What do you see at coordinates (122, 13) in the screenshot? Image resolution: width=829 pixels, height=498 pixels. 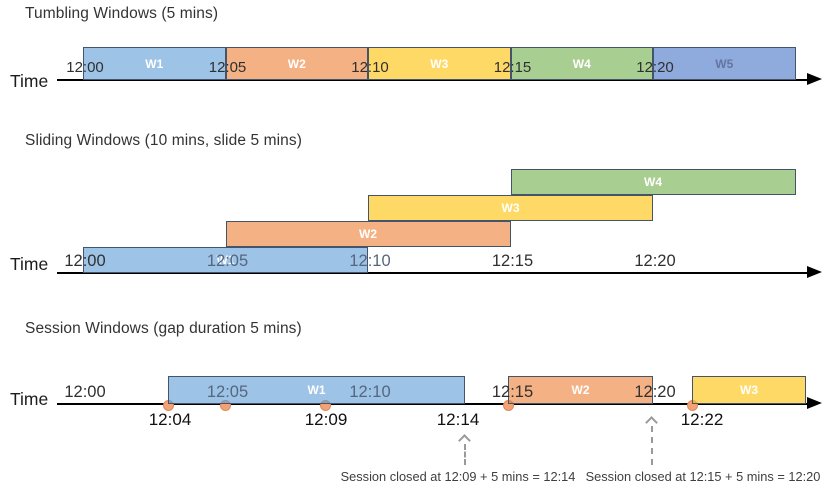 I see `section-title-tumbling: Tumbling Windows (5 mins)` at bounding box center [122, 13].